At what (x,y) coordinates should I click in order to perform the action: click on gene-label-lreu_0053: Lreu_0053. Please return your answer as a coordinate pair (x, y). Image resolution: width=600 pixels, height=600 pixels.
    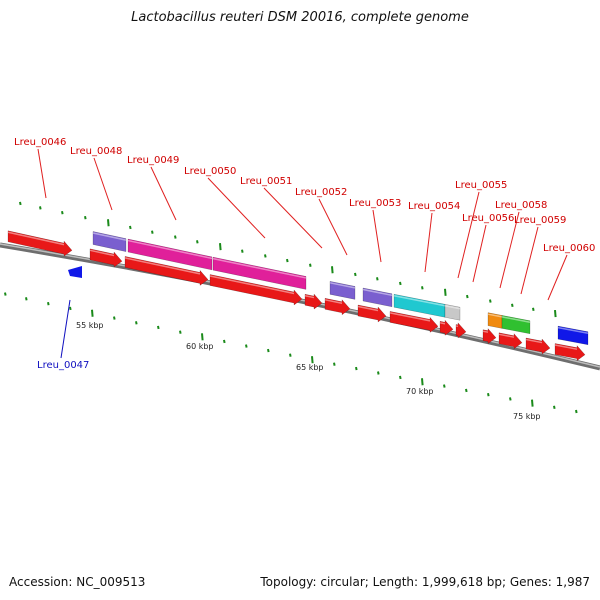
    Looking at the image, I should click on (375, 203).